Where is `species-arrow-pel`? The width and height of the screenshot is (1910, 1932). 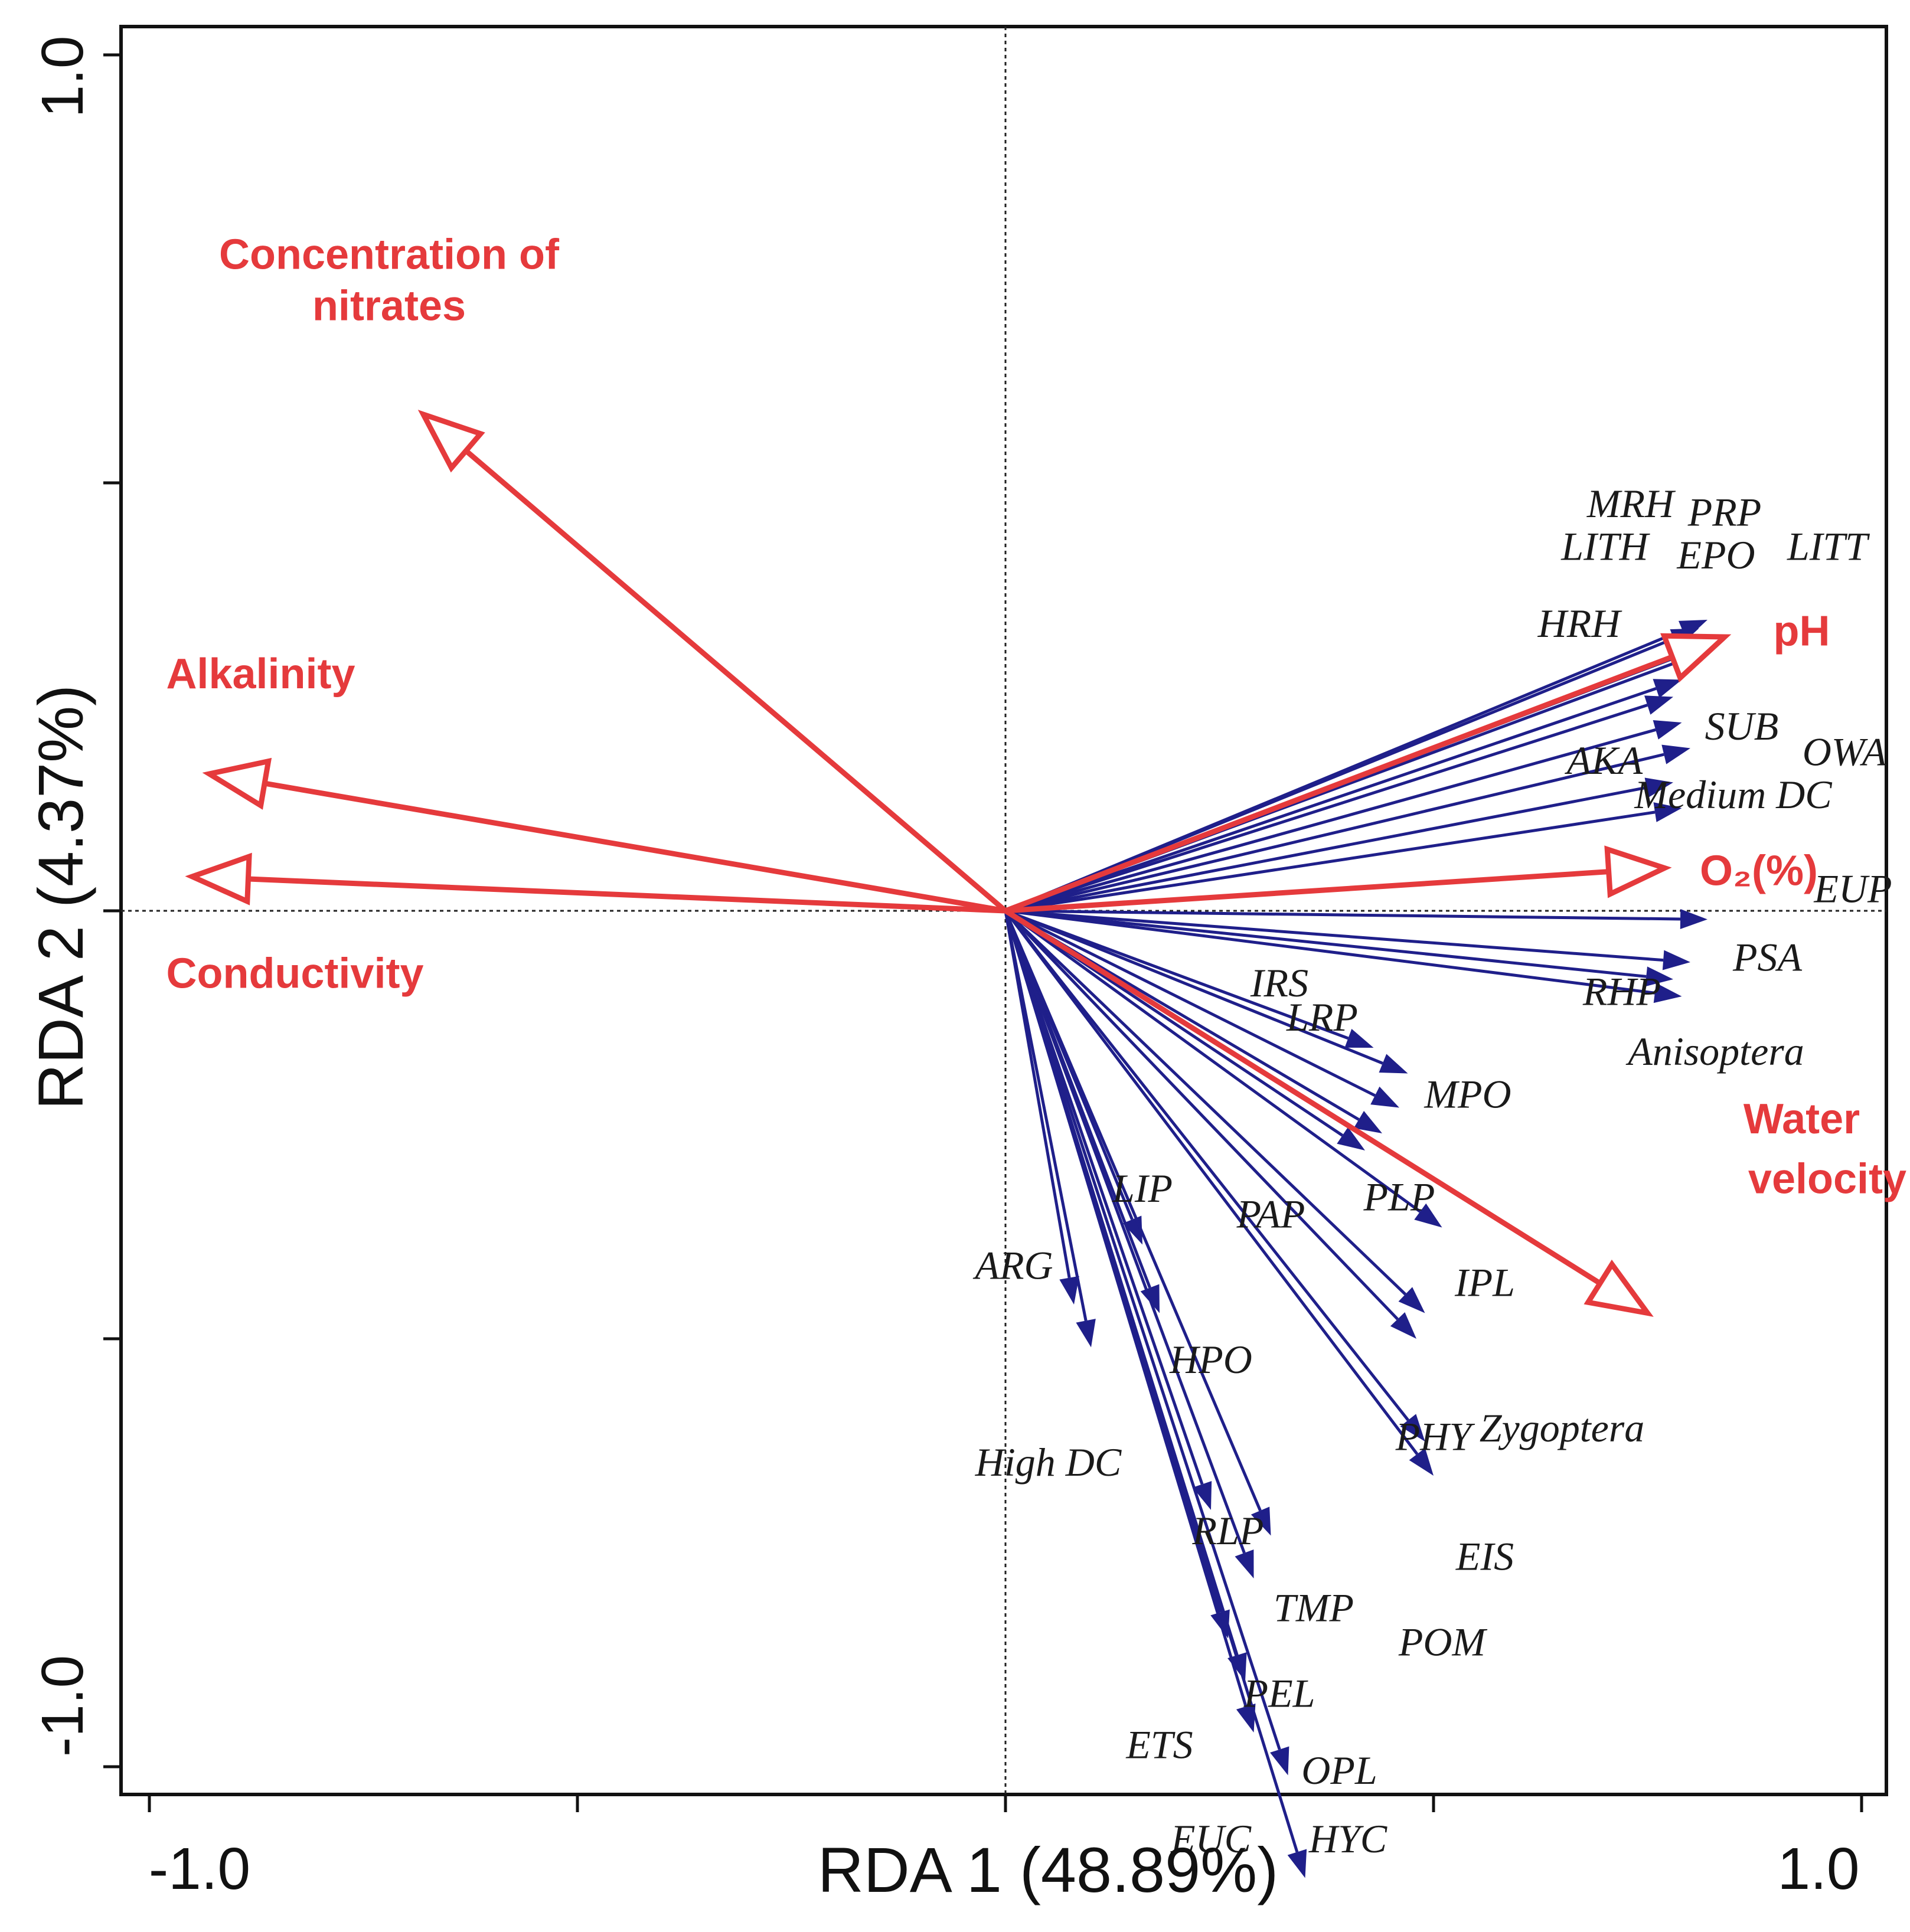
species-arrow-pel is located at coordinates (1125, 1232).